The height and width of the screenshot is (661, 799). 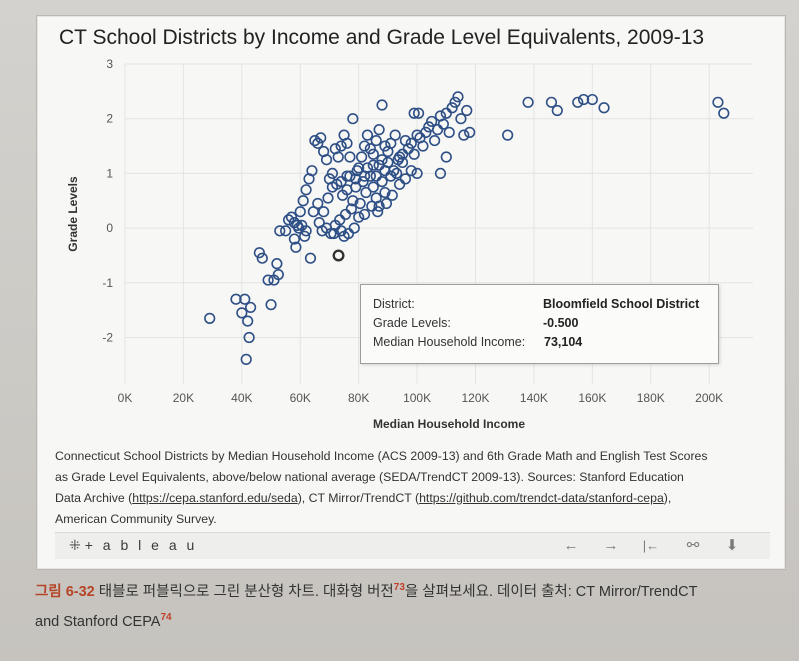 What do you see at coordinates (534, 398) in the screenshot?
I see `x-tick-label: 140K` at bounding box center [534, 398].